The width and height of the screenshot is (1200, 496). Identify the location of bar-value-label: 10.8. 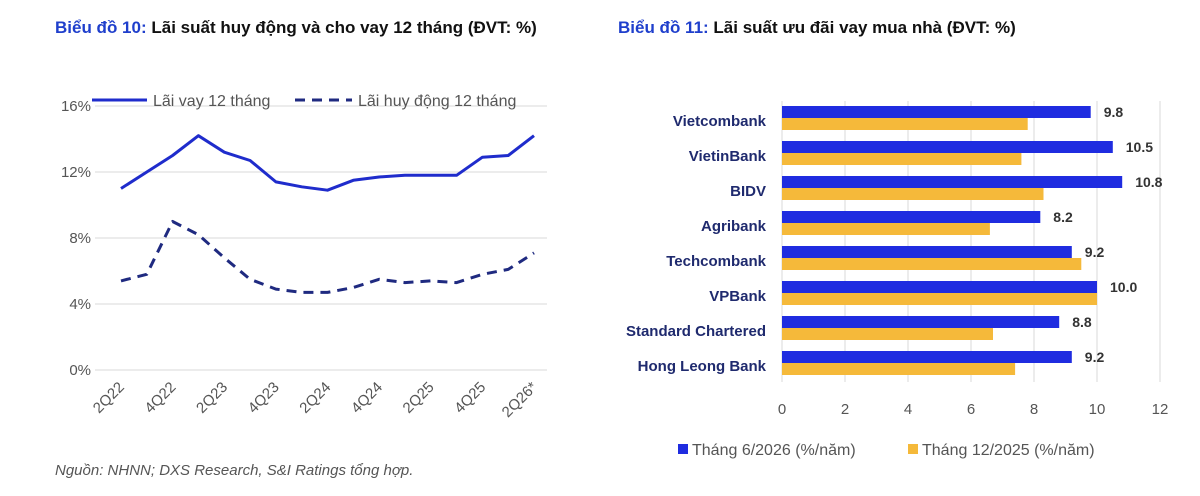
(1148, 182).